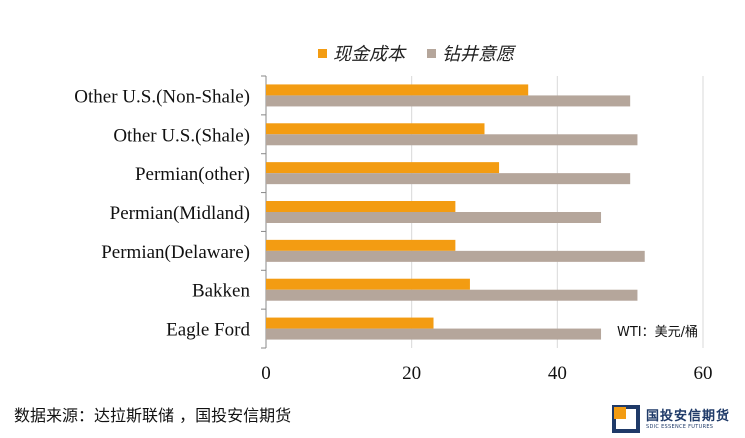  What do you see at coordinates (416, 53) in the screenshot?
I see `chart-legend: 现金成本 钻井意愿` at bounding box center [416, 53].